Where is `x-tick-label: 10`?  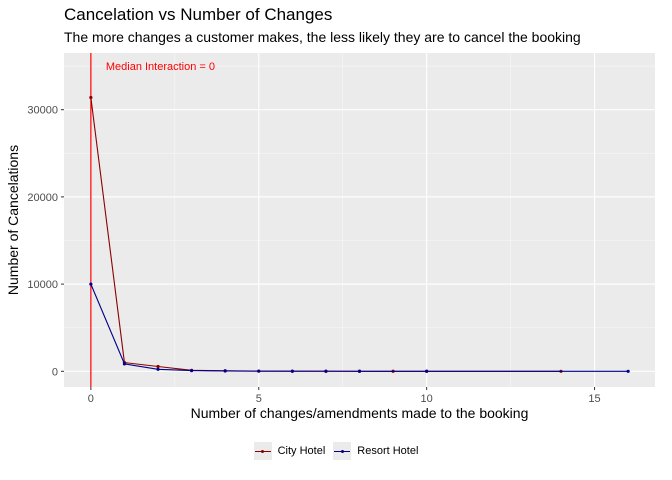
x-tick-label: 10 is located at coordinates (427, 399).